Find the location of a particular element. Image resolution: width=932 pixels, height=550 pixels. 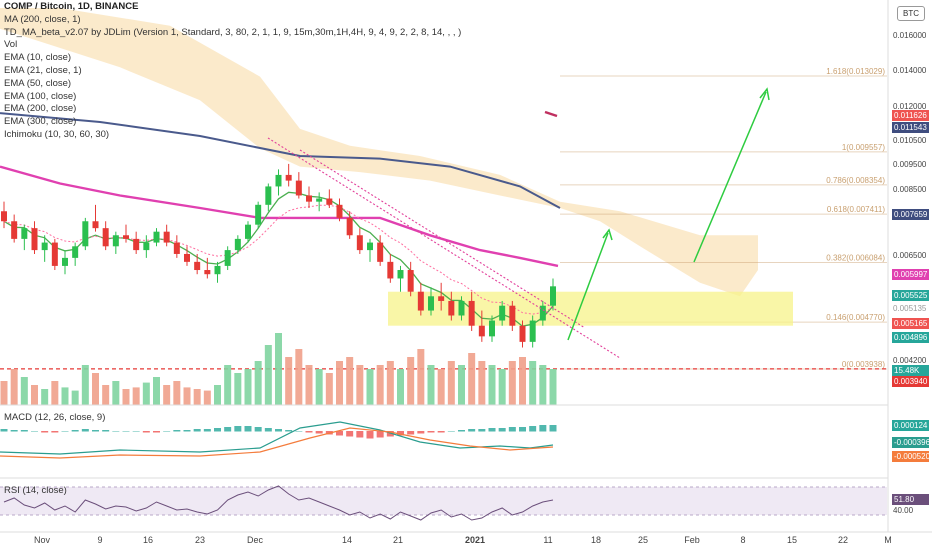

macd-title: MACD (12, 26, close, 9) is located at coordinates (55, 417).